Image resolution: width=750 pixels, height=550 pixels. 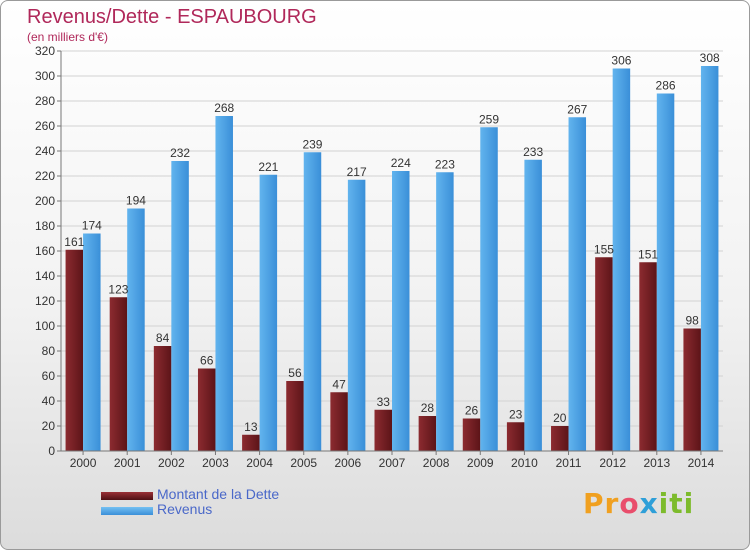 I want to click on data-label-dette: 151, so click(x=648, y=254).